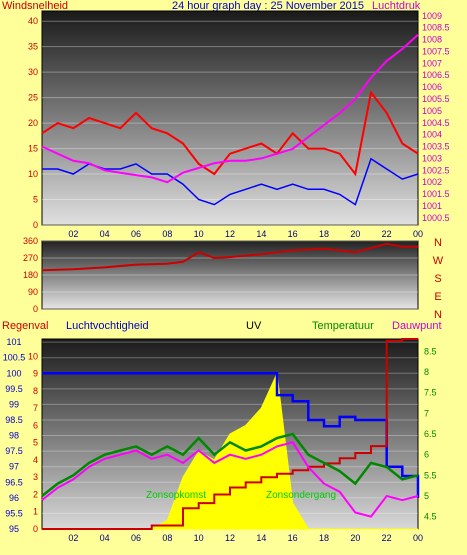 The height and width of the screenshot is (555, 467). I want to click on uv-label: UV, so click(254, 326).